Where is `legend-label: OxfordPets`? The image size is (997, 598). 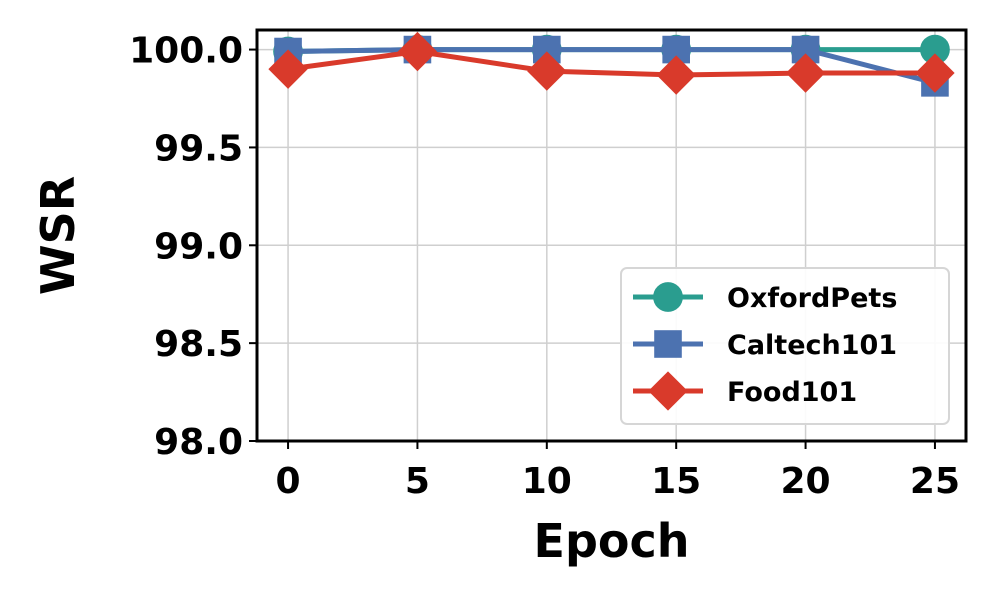
legend-label: OxfordPets is located at coordinates (812, 298).